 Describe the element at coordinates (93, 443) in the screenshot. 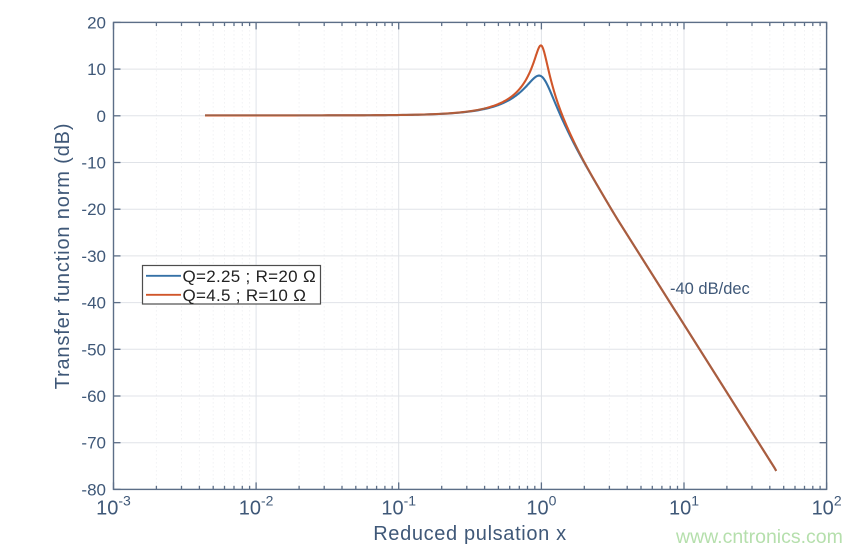

I see `svg-text: -70` at that location.